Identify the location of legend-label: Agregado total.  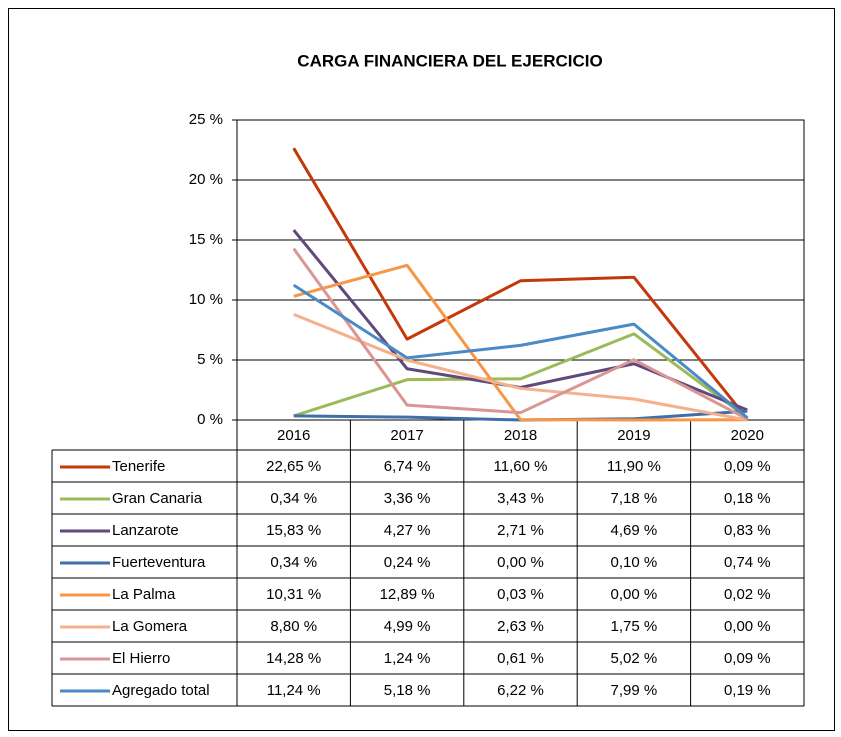
(161, 690).